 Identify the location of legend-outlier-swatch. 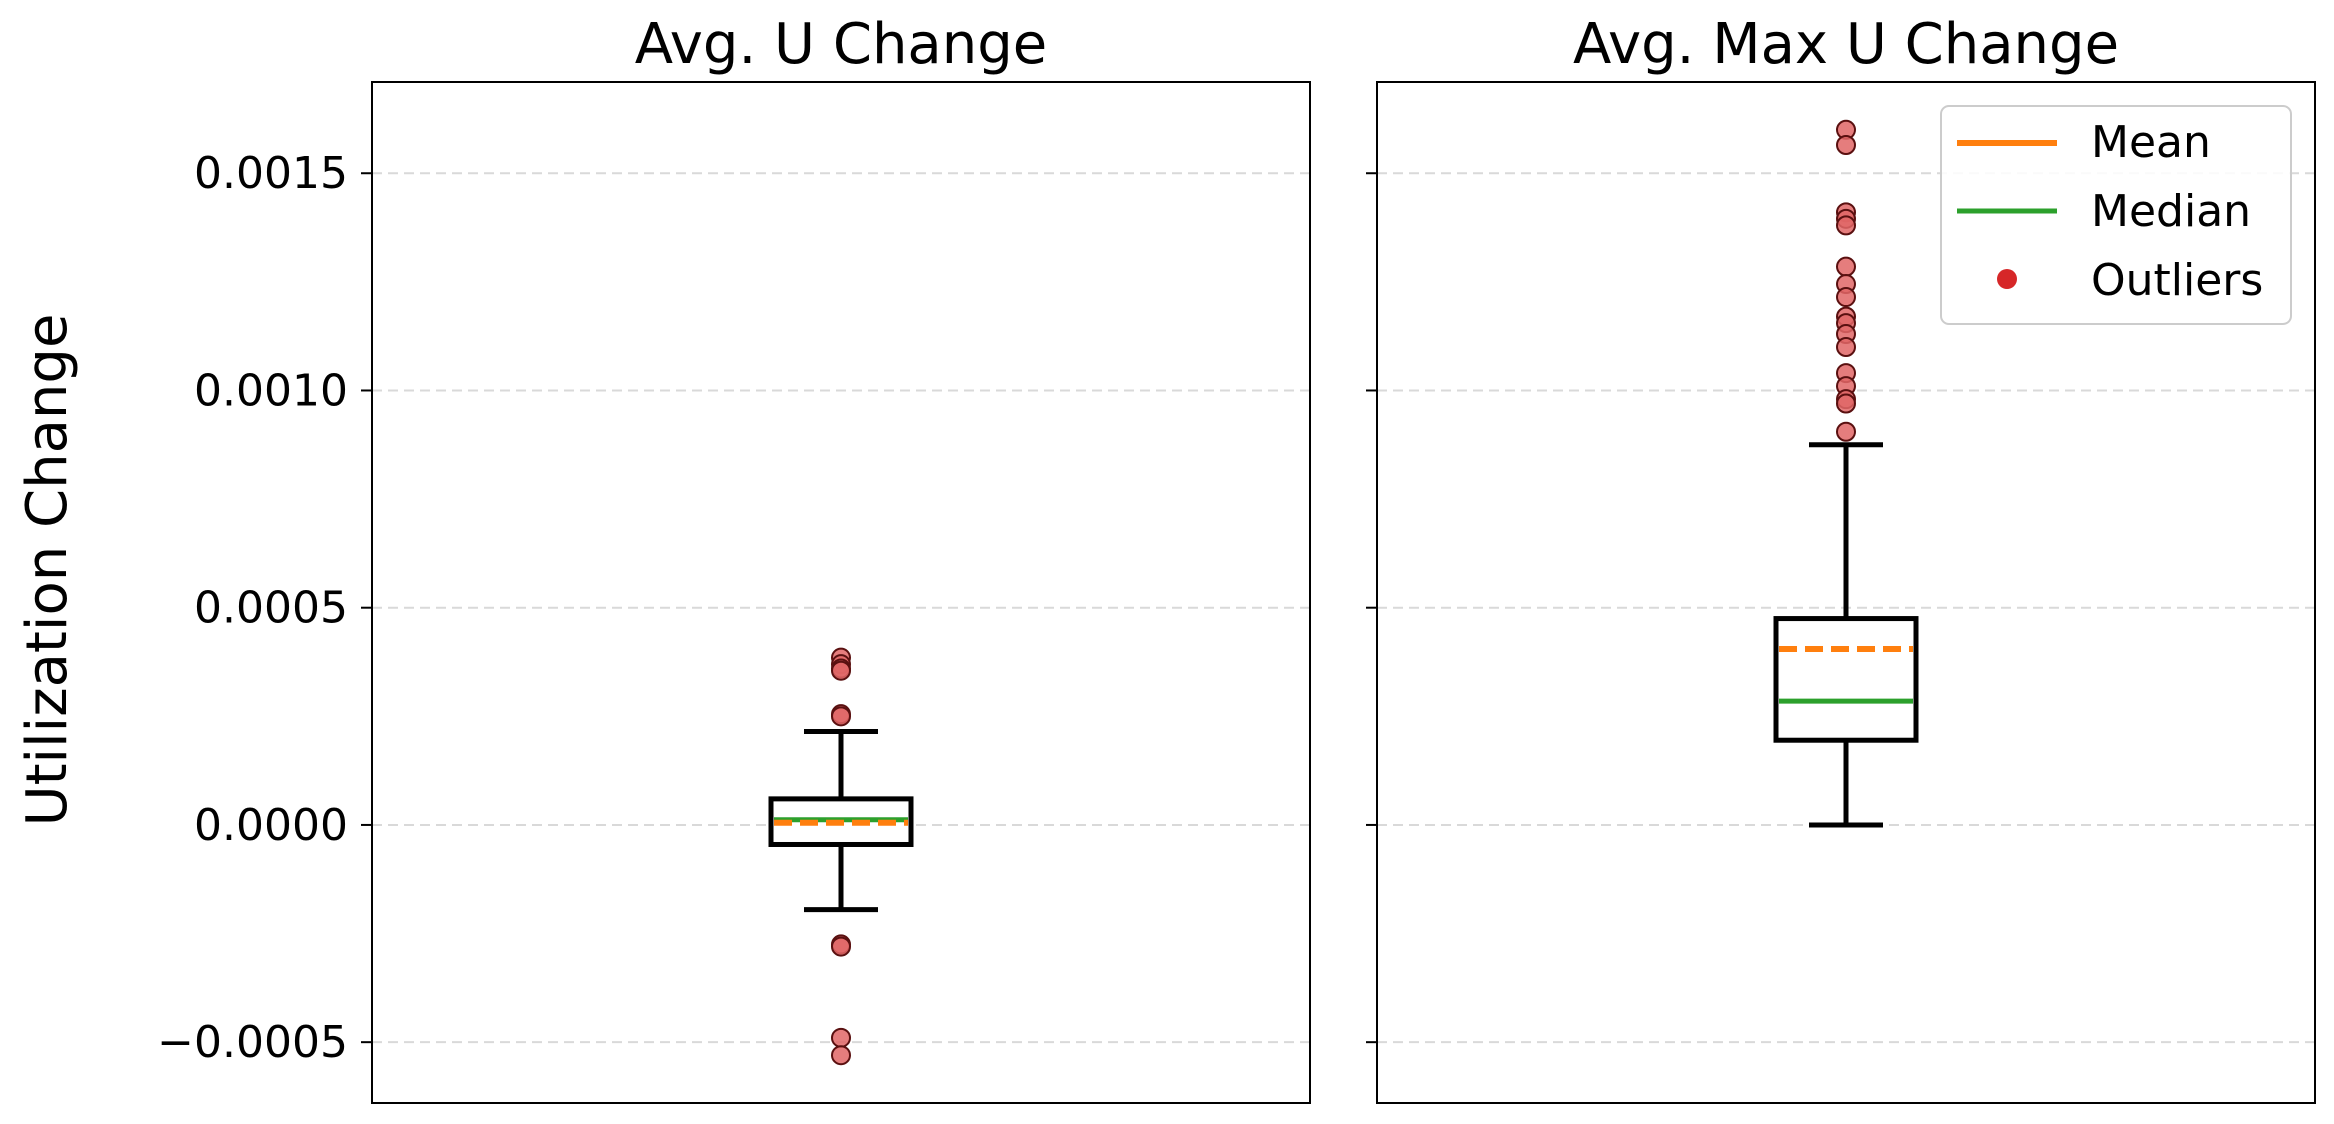
(2007, 279).